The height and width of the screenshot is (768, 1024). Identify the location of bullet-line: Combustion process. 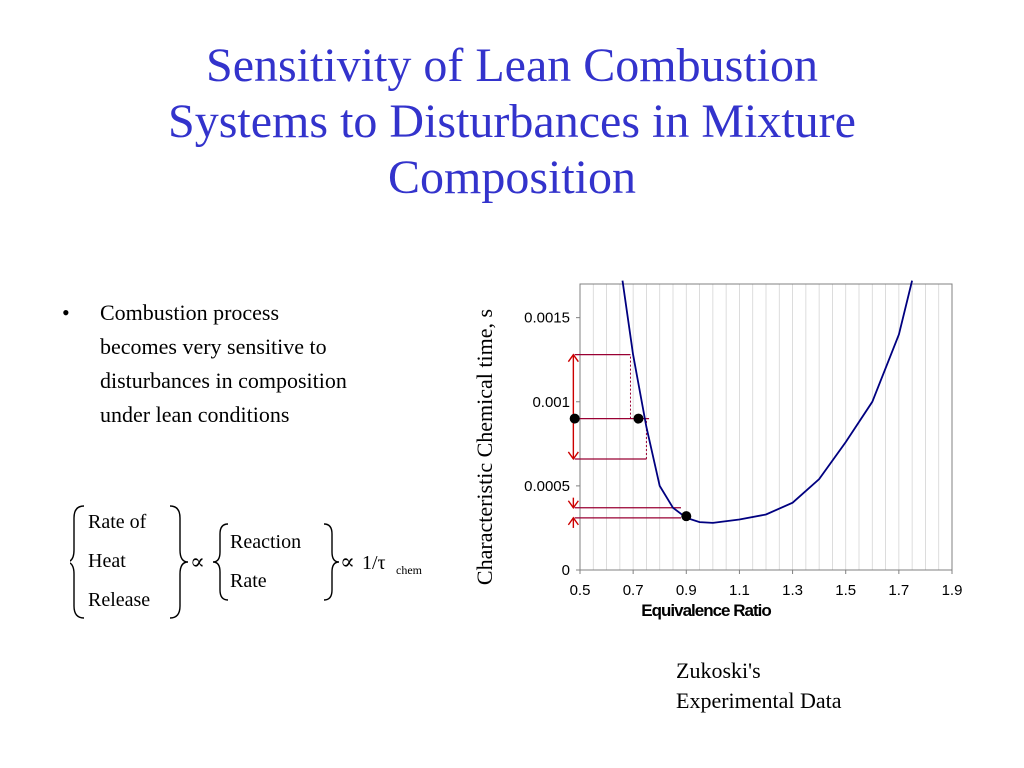
(190, 312).